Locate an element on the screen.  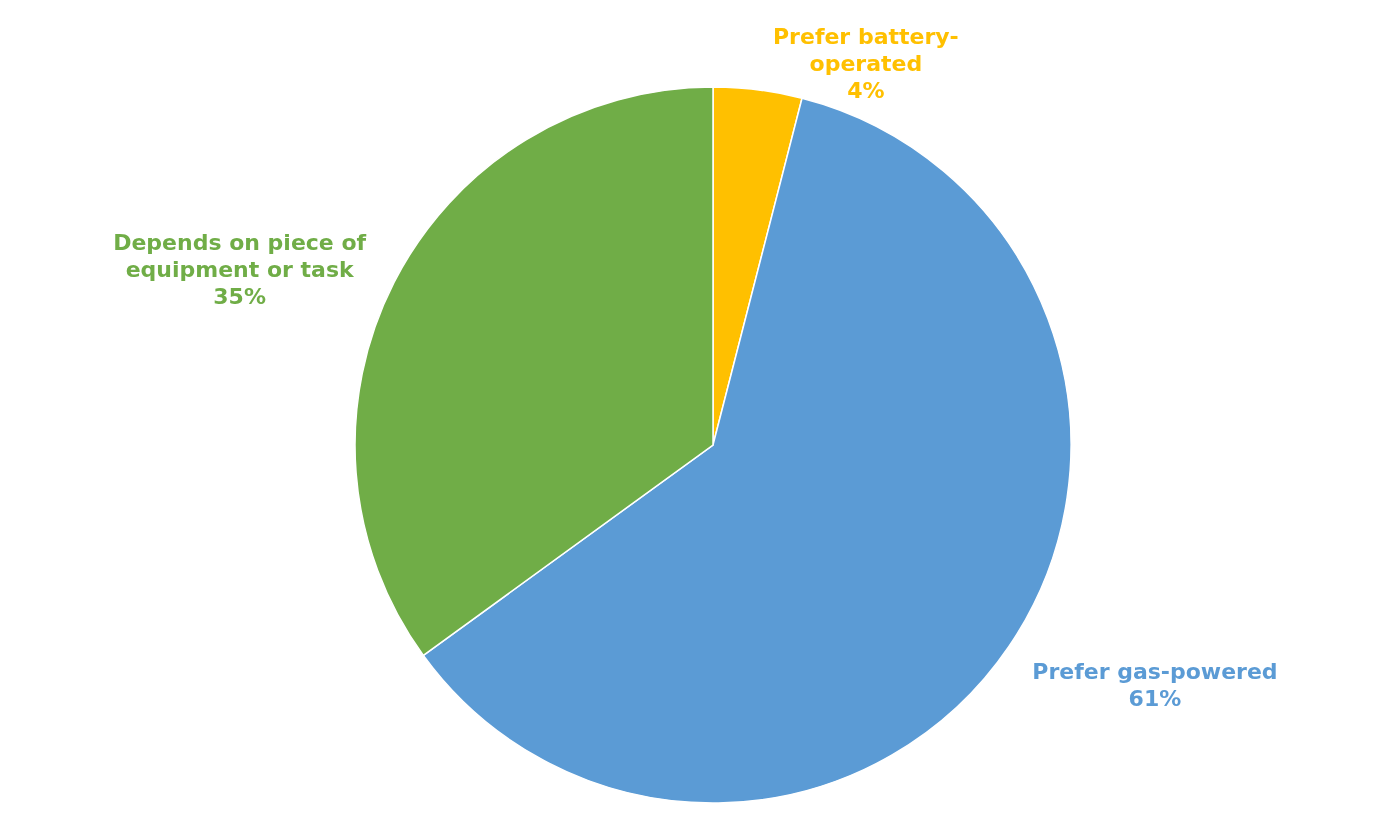
data-label: 4% is located at coordinates (866, 91).